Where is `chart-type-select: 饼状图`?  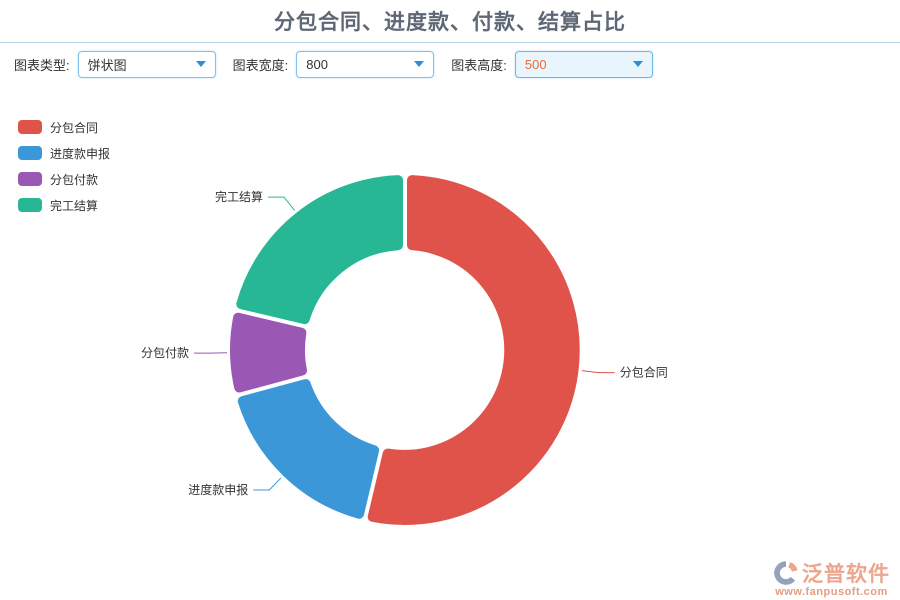
chart-type-select: 饼状图 is located at coordinates (146, 64).